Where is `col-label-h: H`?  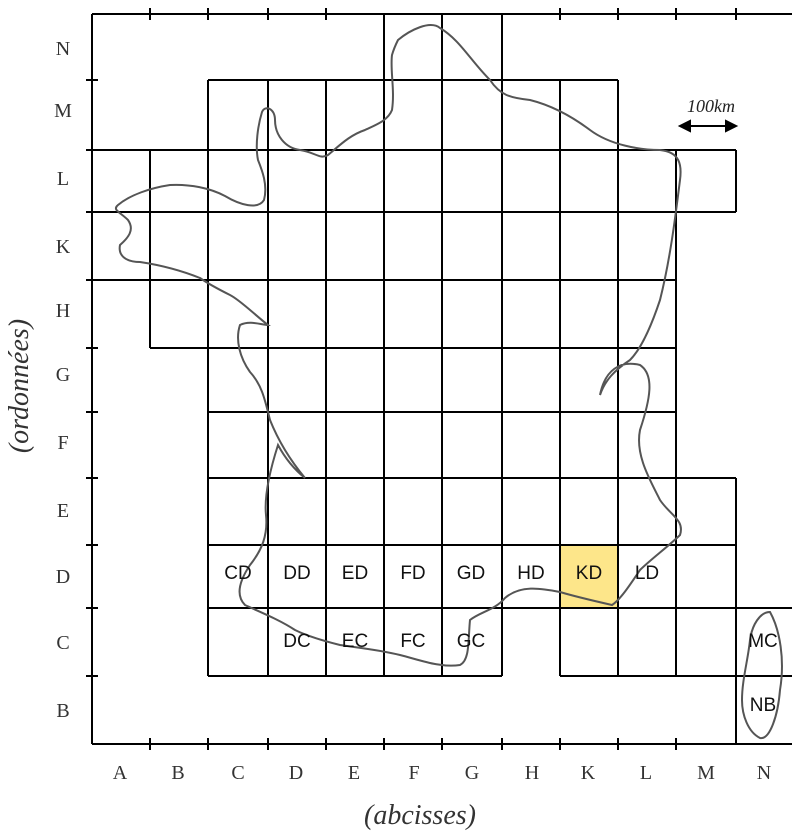
col-label-h: H is located at coordinates (532, 773).